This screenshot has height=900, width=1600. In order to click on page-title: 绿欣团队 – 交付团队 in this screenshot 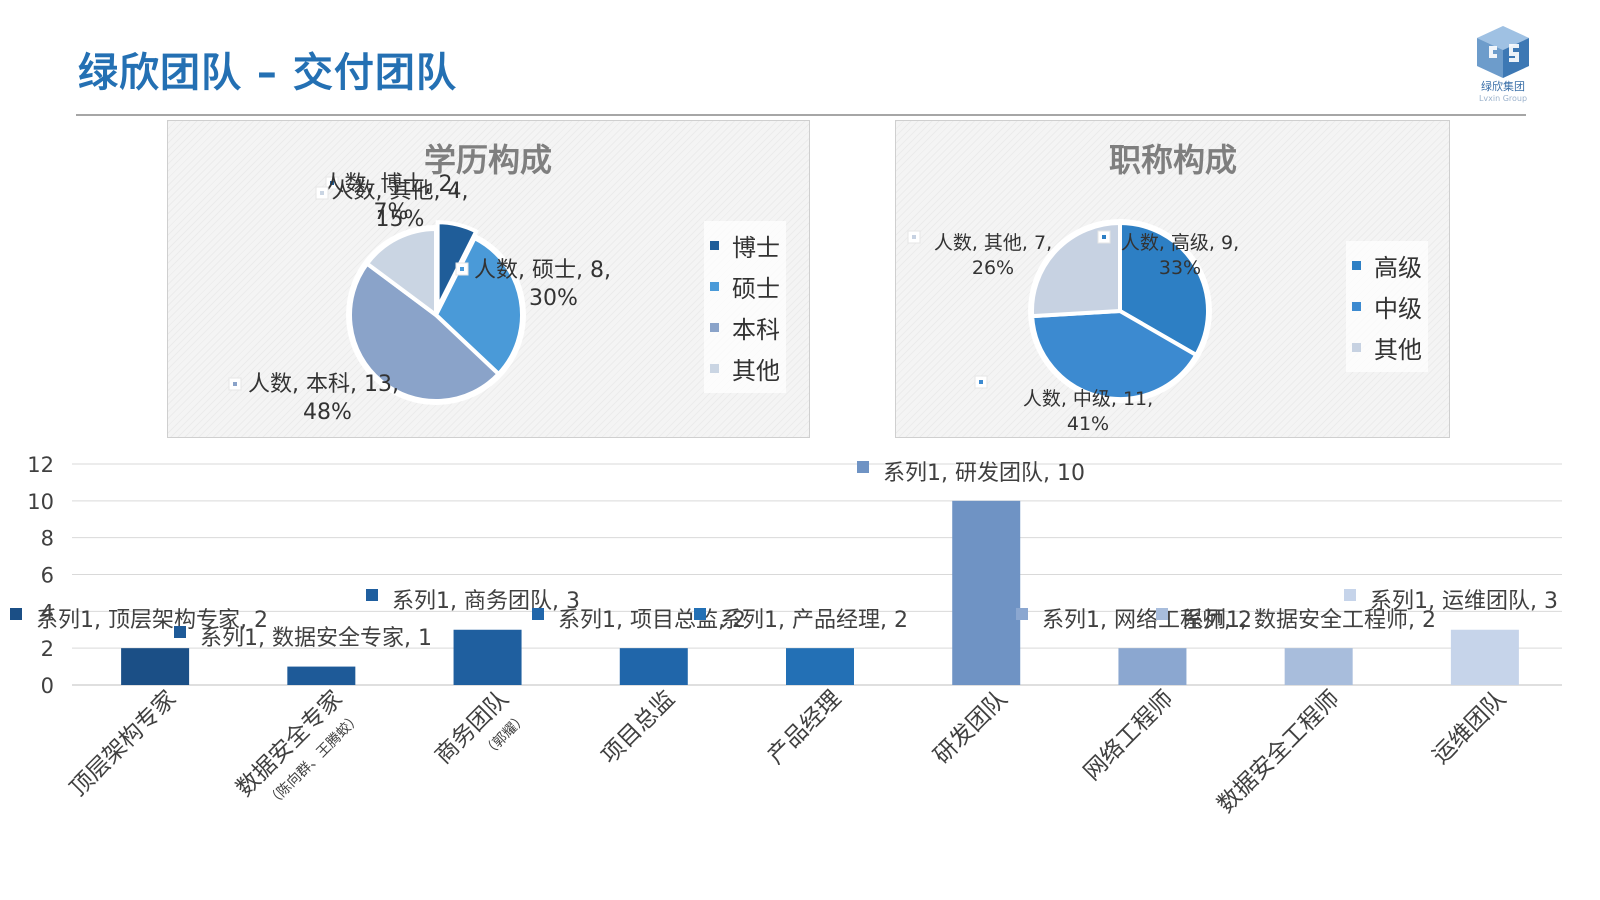, I will do `click(267, 73)`.